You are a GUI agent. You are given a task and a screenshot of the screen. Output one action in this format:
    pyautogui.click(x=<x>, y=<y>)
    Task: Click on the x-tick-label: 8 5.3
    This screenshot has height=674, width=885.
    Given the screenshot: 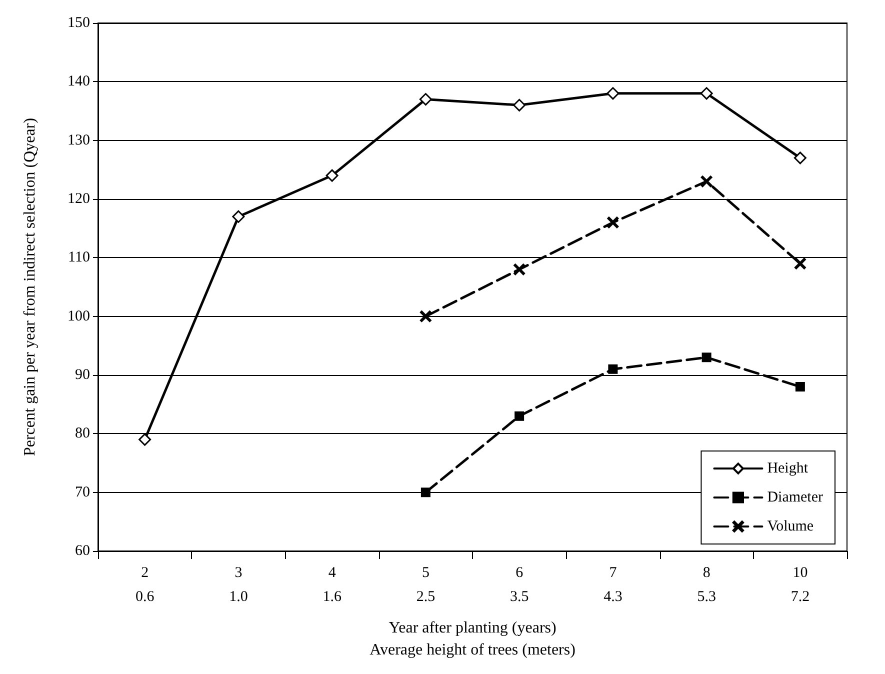 What is the action you would take?
    pyautogui.click(x=706, y=585)
    